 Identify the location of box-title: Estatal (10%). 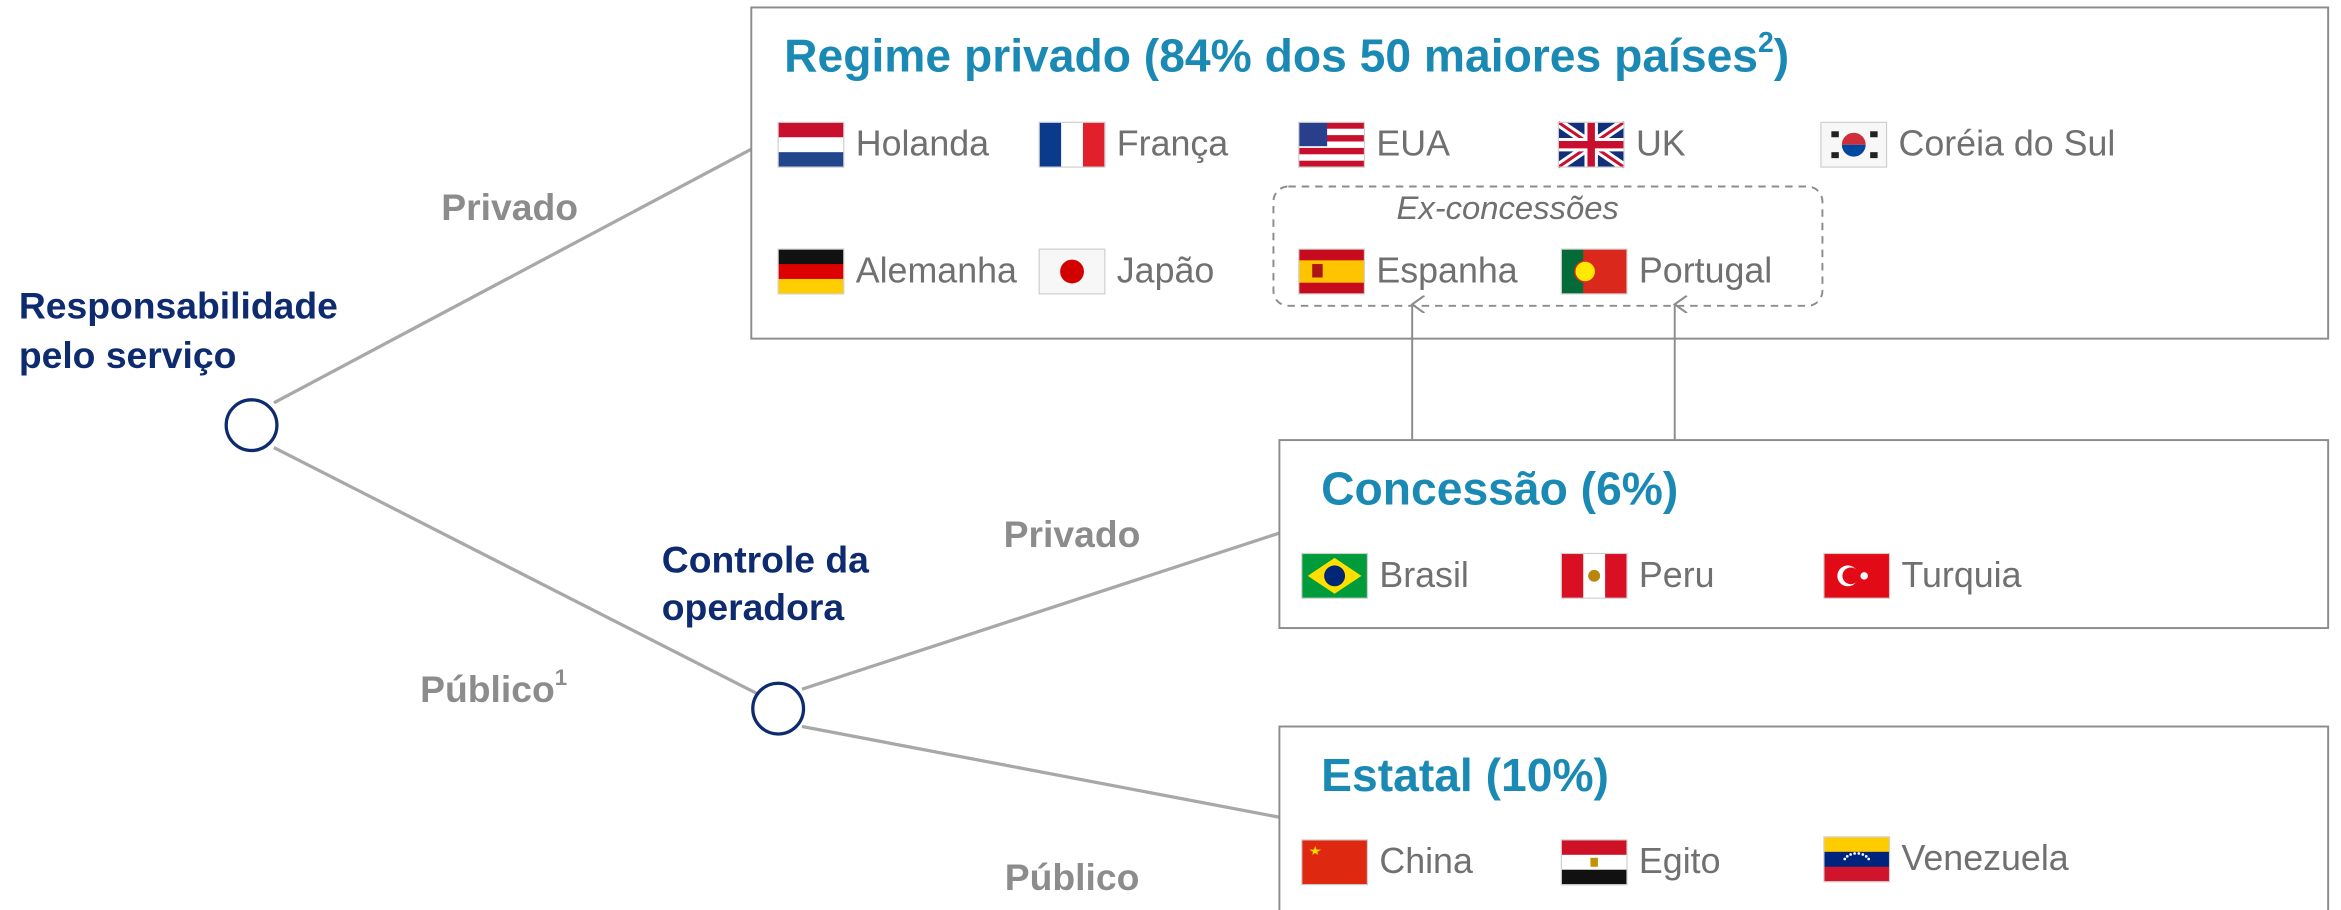
(1465, 775).